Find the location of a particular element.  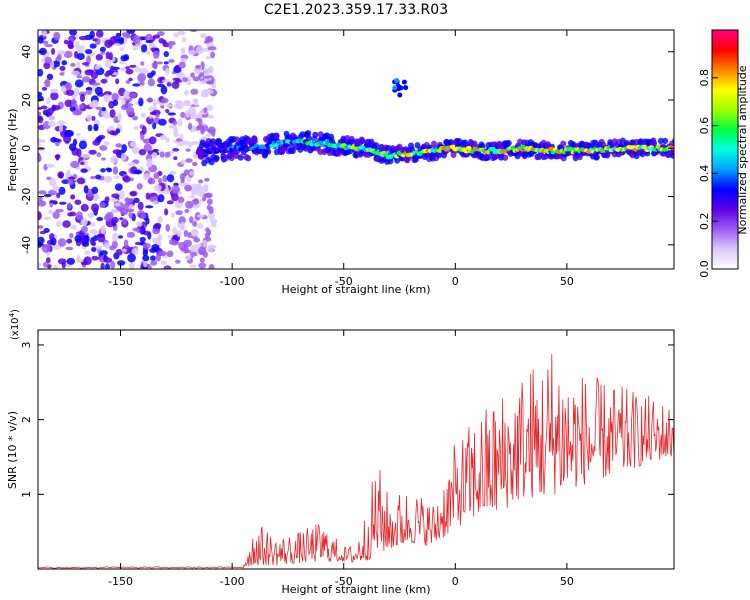

x-tick-label: -50 is located at coordinates (344, 281).